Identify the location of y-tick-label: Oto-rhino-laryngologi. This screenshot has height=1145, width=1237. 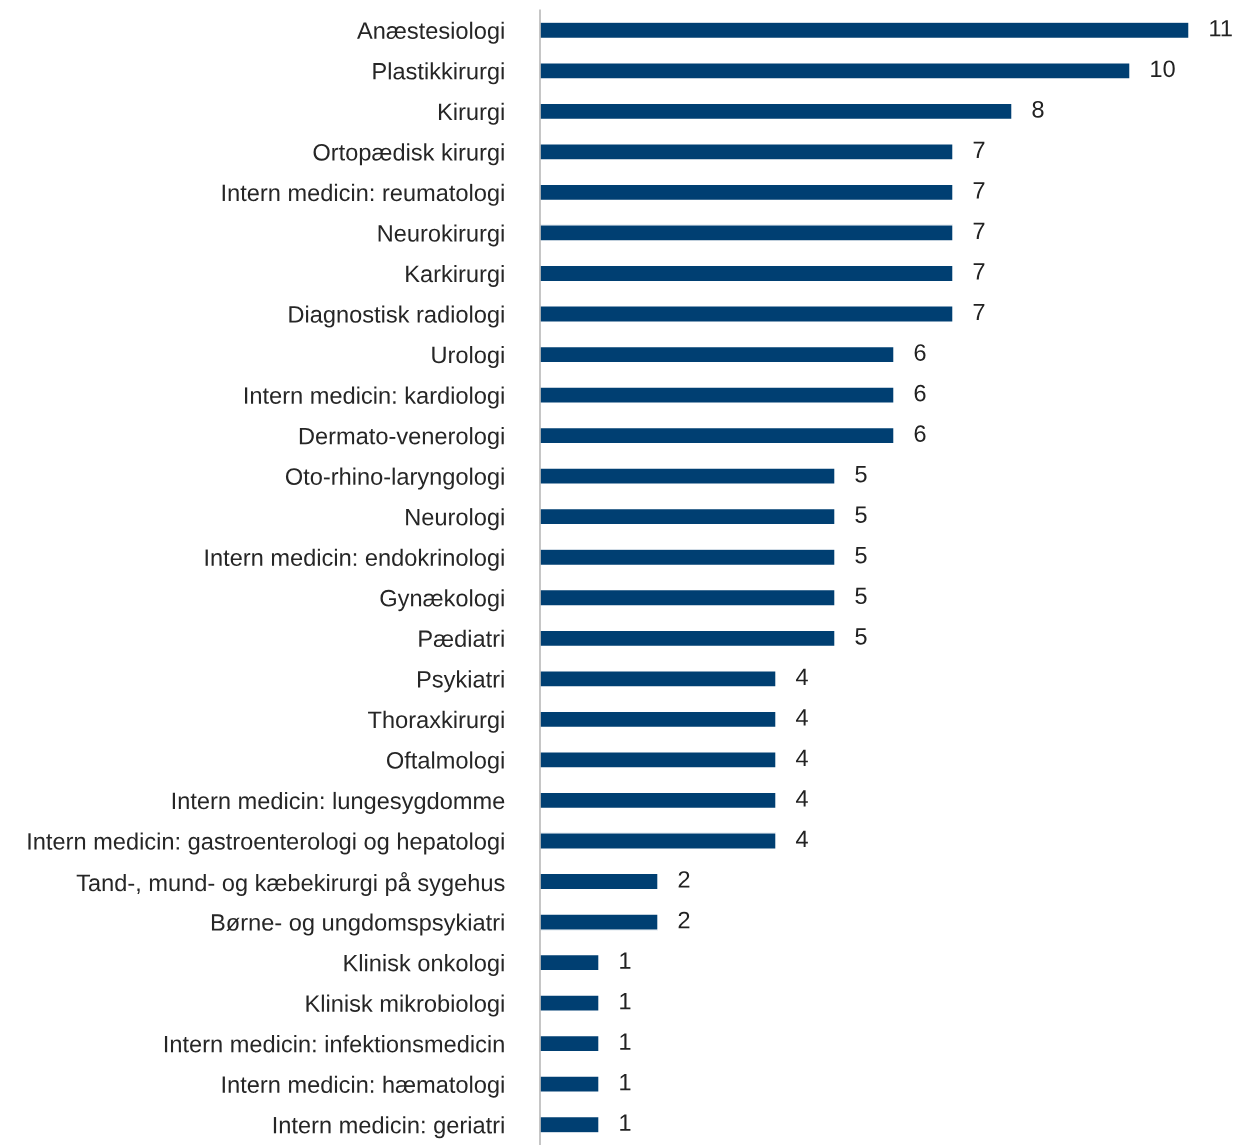
(394, 478).